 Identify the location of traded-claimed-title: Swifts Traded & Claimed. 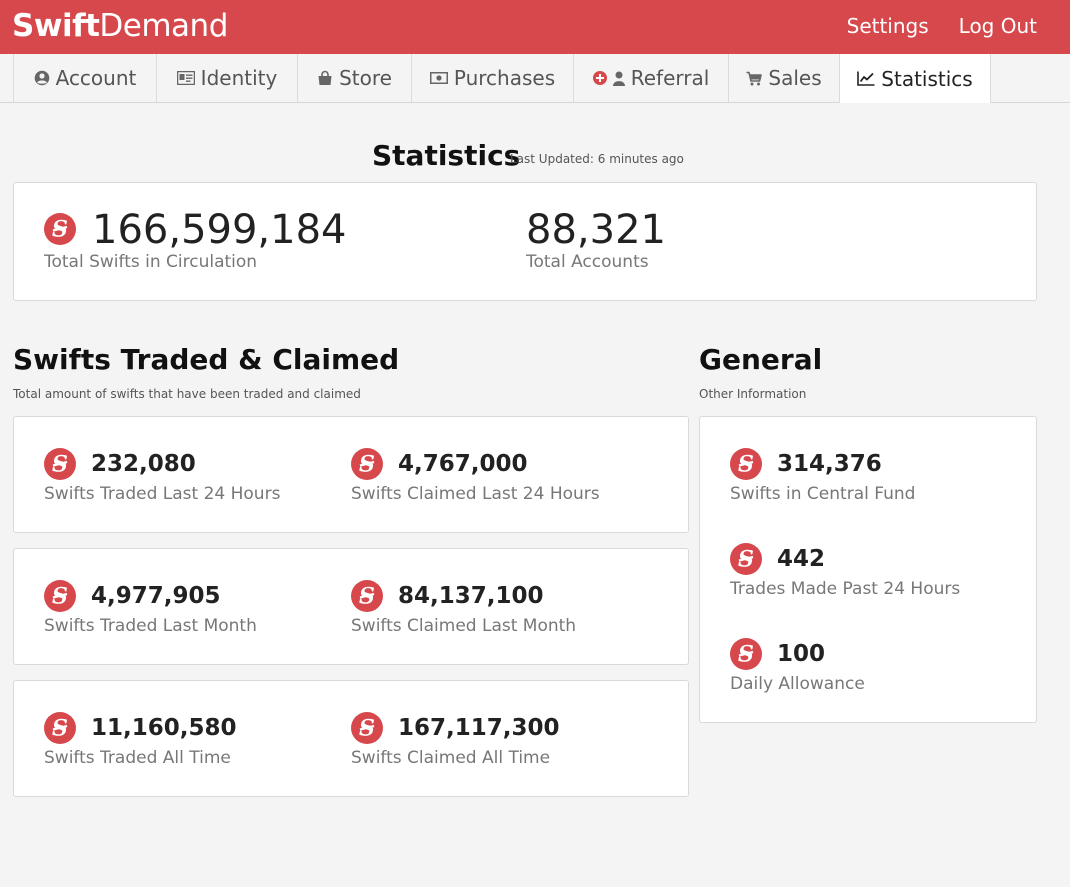
(206, 359).